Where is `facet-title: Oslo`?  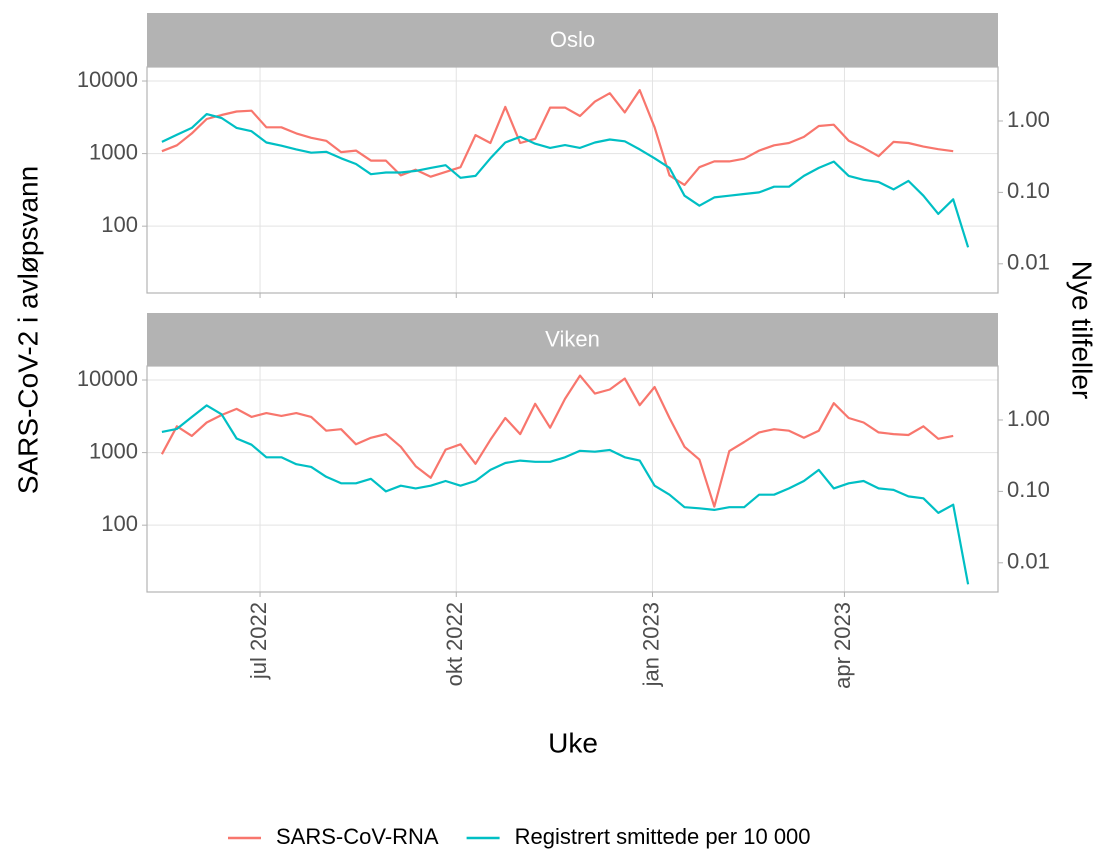
facet-title: Oslo is located at coordinates (572, 39).